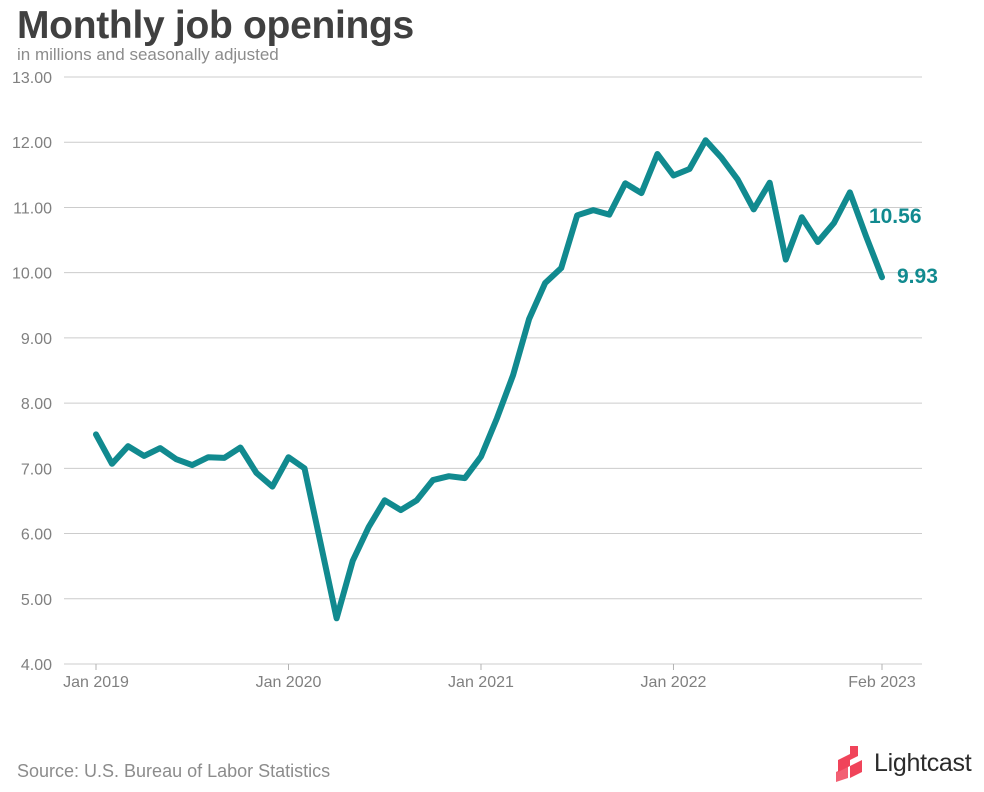 The image size is (984, 792). Describe the element at coordinates (32, 143) in the screenshot. I see `y-tick-label: 12.00` at that location.